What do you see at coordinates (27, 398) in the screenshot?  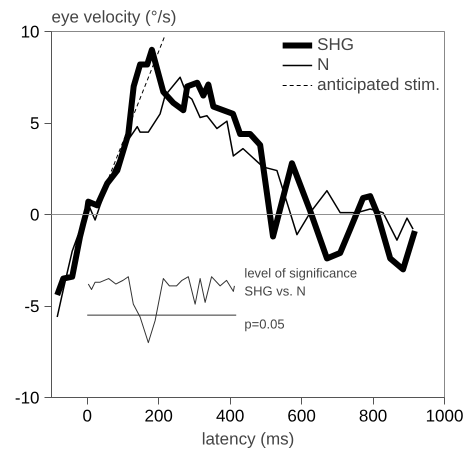 I see `y-tick-label: -10` at bounding box center [27, 398].